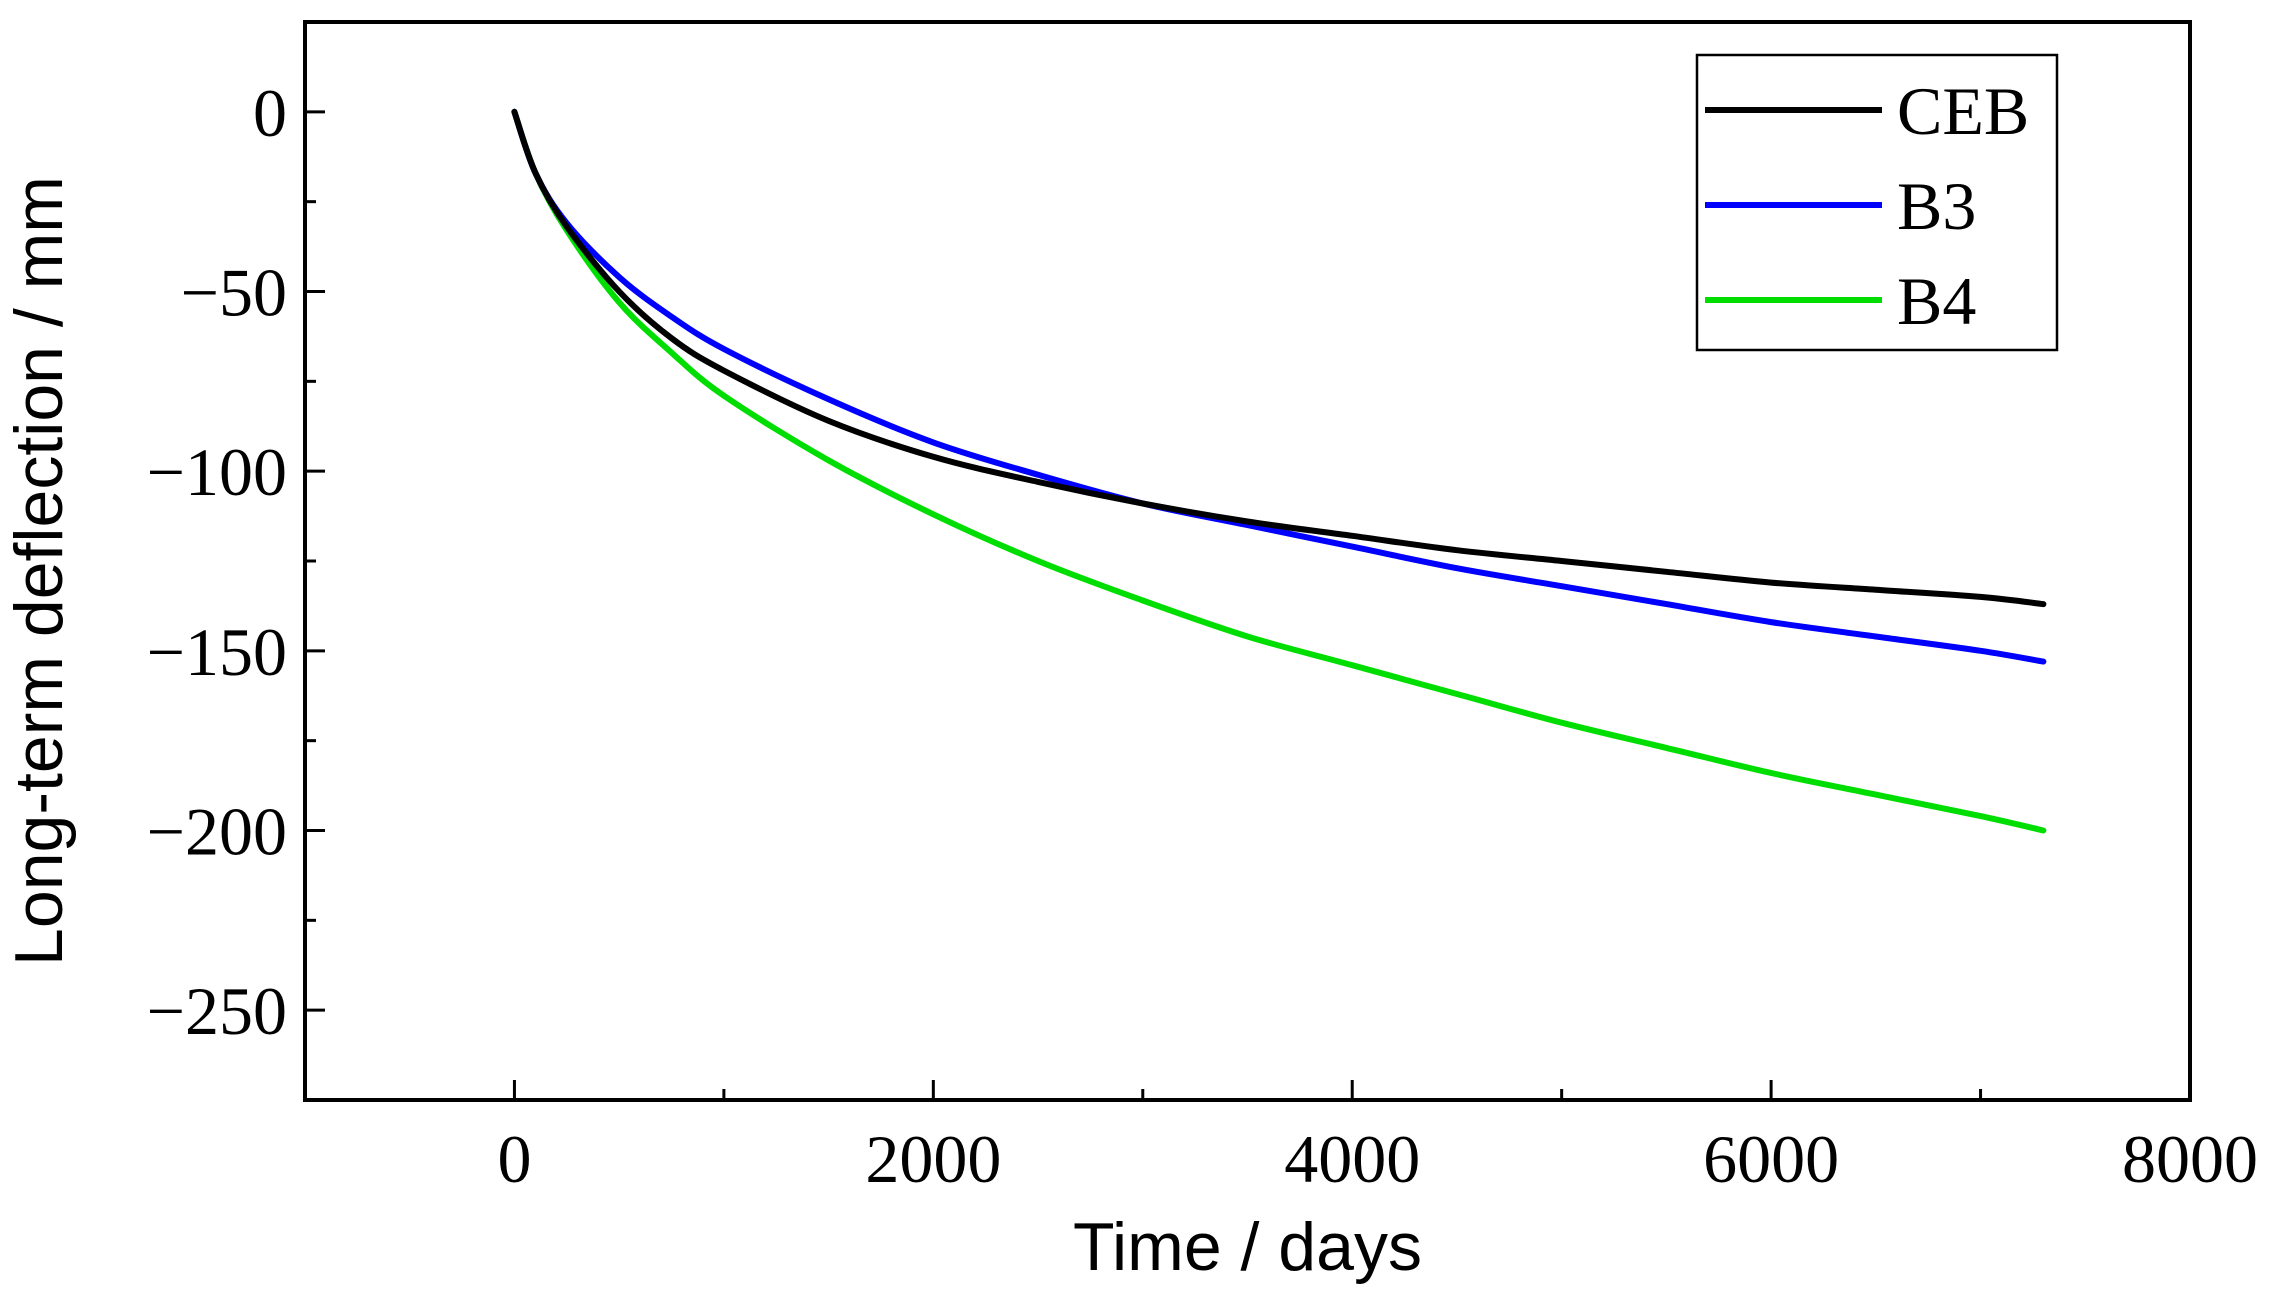  I want to click on y-tick-label: 0, so click(270, 113).